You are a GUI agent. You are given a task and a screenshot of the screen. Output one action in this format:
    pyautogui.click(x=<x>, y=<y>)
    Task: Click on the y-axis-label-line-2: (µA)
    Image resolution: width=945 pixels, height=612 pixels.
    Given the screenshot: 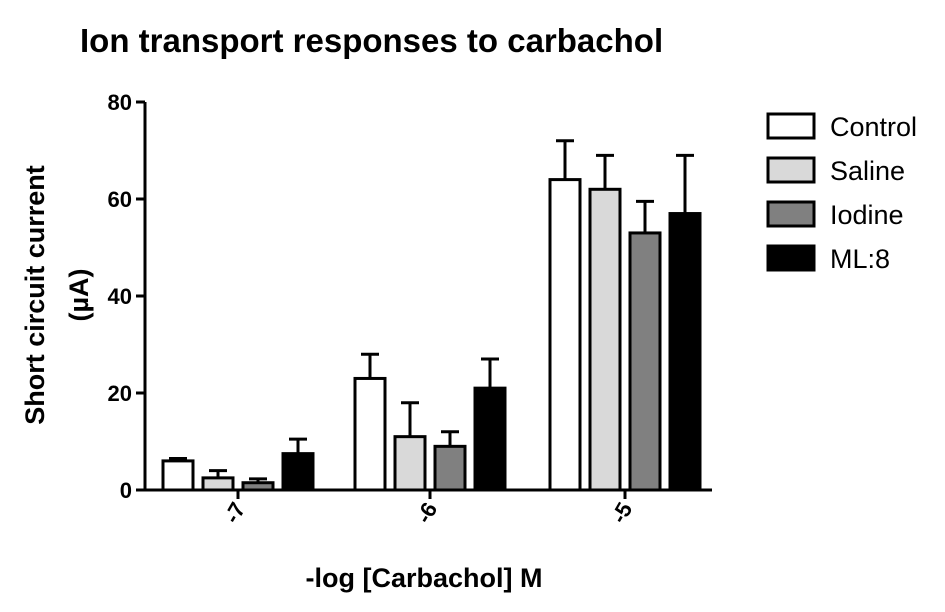 What is the action you would take?
    pyautogui.click(x=79, y=294)
    